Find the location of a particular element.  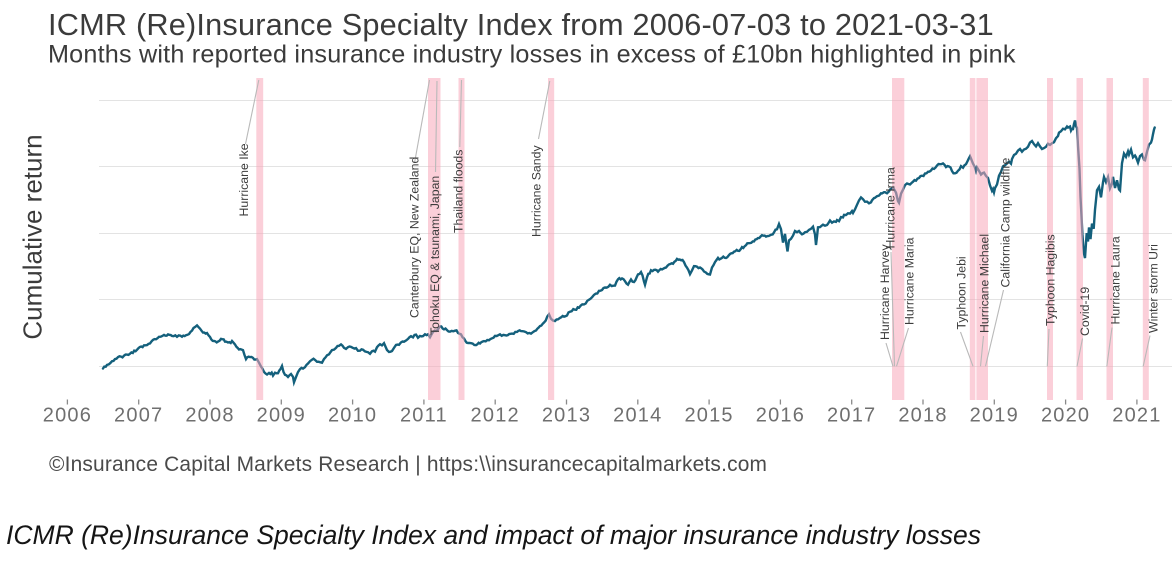

svg-text: Hurricane Michael is located at coordinates (985, 283).